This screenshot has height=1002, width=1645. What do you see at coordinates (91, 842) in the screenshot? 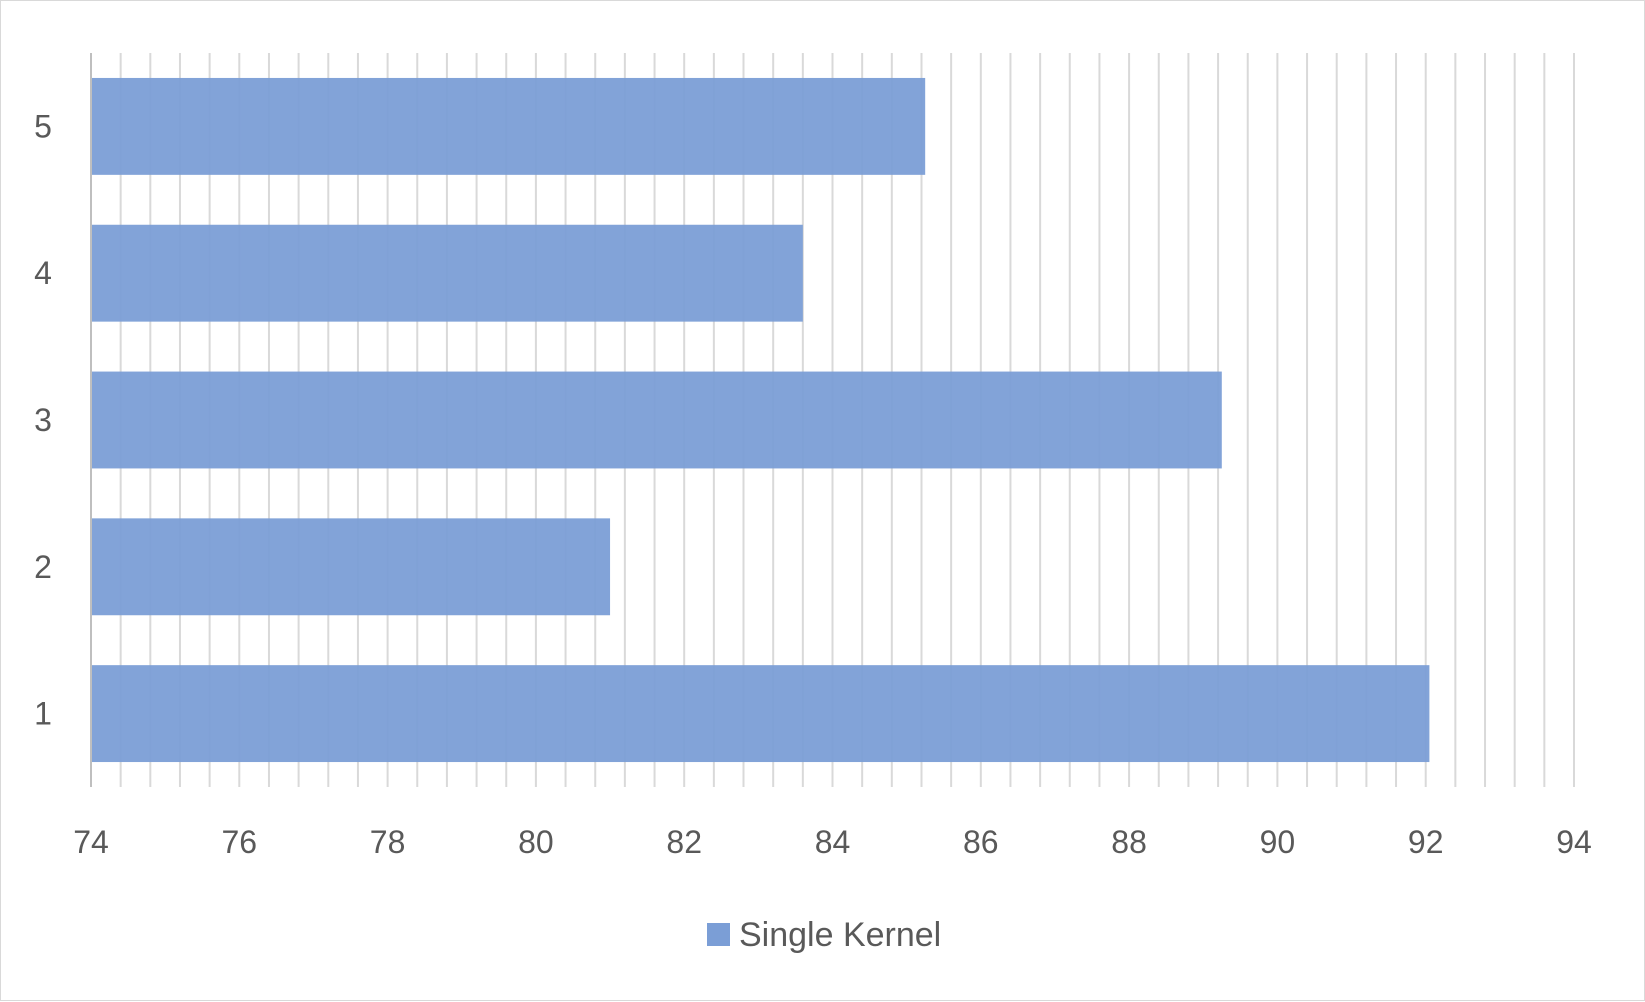
I see `x-tick-label-74: 74` at bounding box center [91, 842].